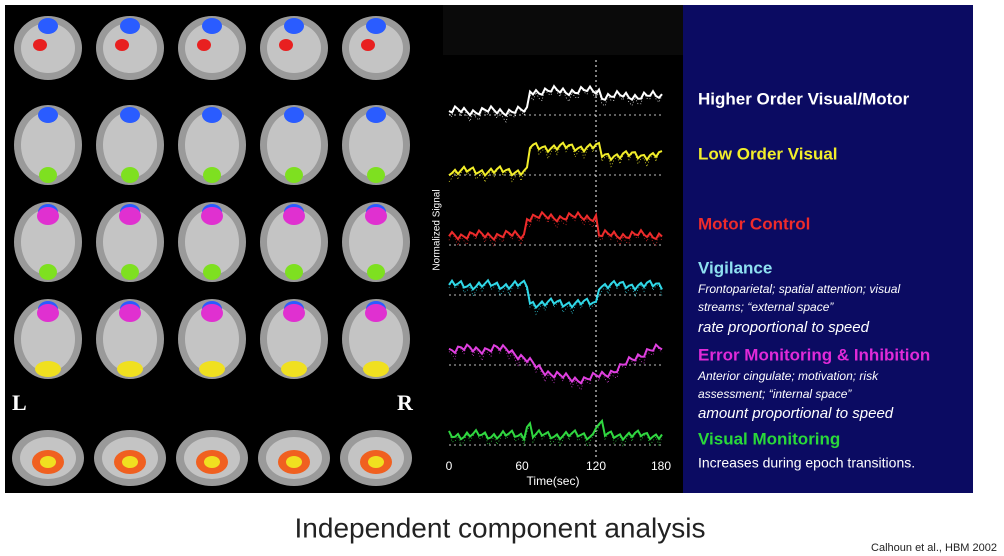  Describe the element at coordinates (768, 153) in the screenshot. I see `component-name: Low Order Visual` at that location.